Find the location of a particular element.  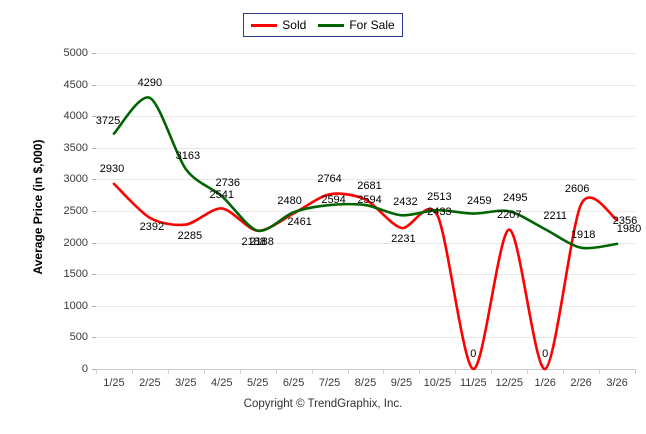

data-label: 3163 is located at coordinates (188, 156).